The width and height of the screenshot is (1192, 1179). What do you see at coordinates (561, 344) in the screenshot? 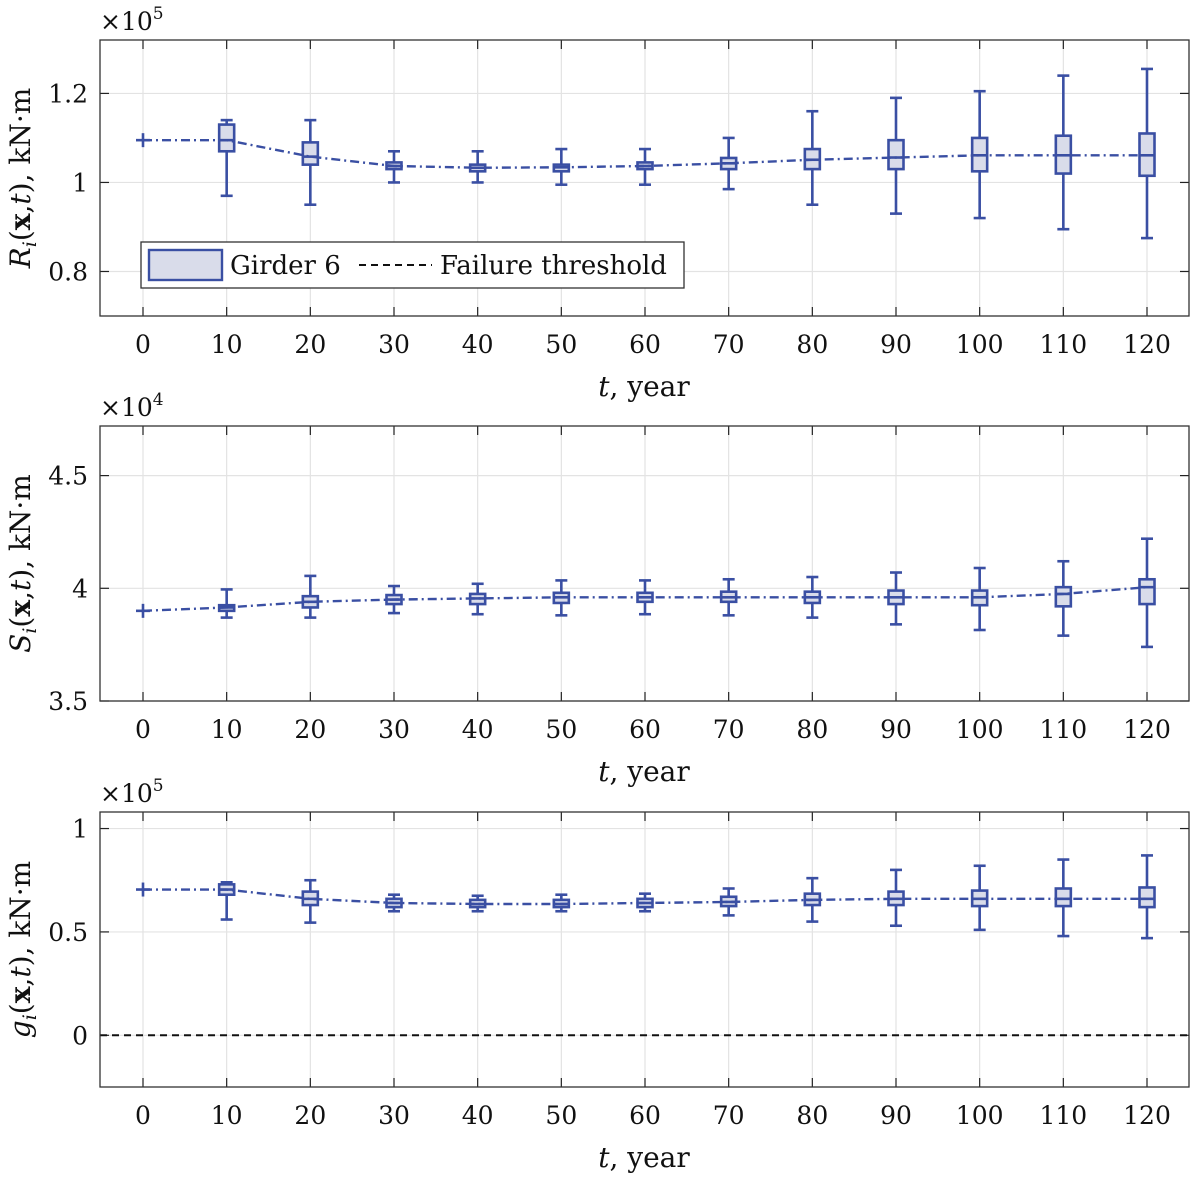
I see `panel-1-xtick-label: 50` at bounding box center [561, 344].